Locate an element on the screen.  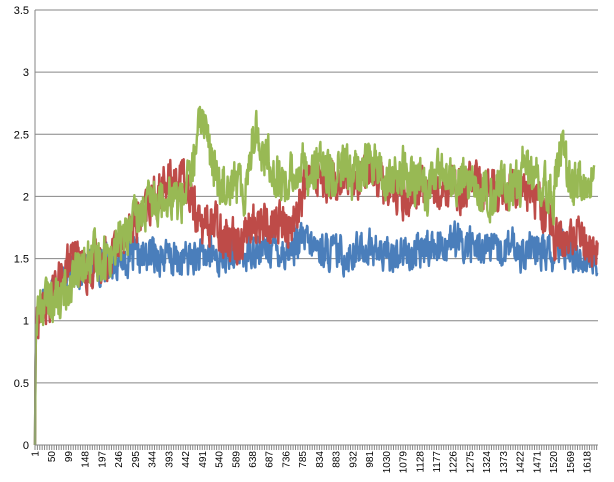
x-tick-label: 1471 is located at coordinates (537, 462).